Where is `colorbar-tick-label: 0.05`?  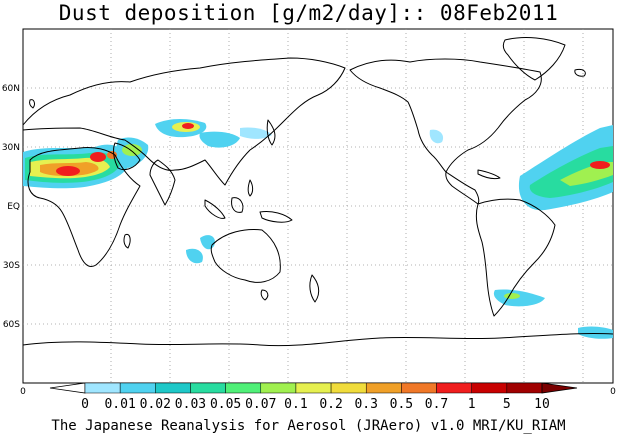
colorbar-tick-label: 0.05 is located at coordinates (225, 404).